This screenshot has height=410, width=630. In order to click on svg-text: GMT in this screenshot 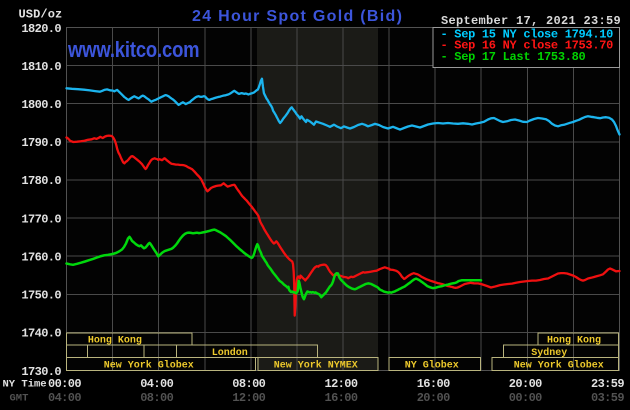, I will do `click(19, 399)`.